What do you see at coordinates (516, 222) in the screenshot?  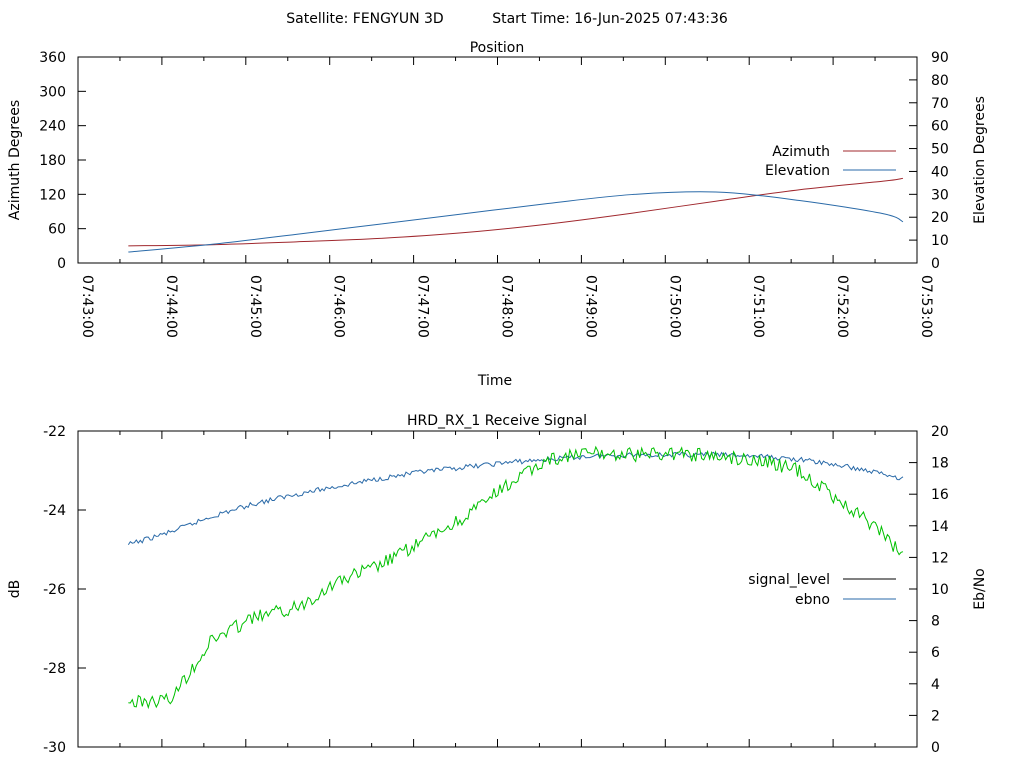 I see `elevation-line` at bounding box center [516, 222].